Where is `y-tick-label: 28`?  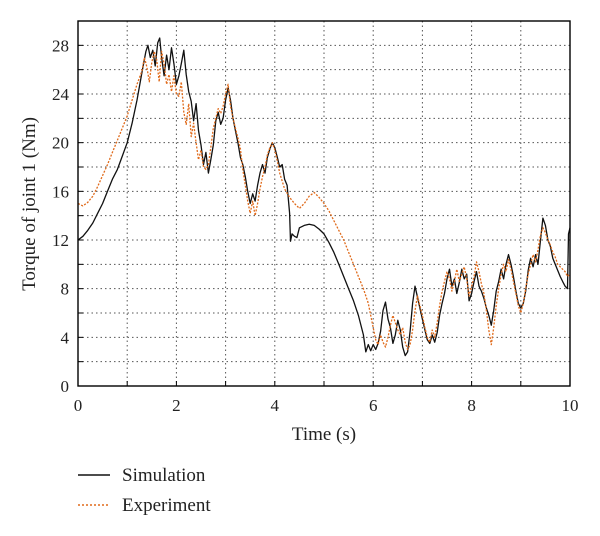 y-tick-label: 28 is located at coordinates (60, 45).